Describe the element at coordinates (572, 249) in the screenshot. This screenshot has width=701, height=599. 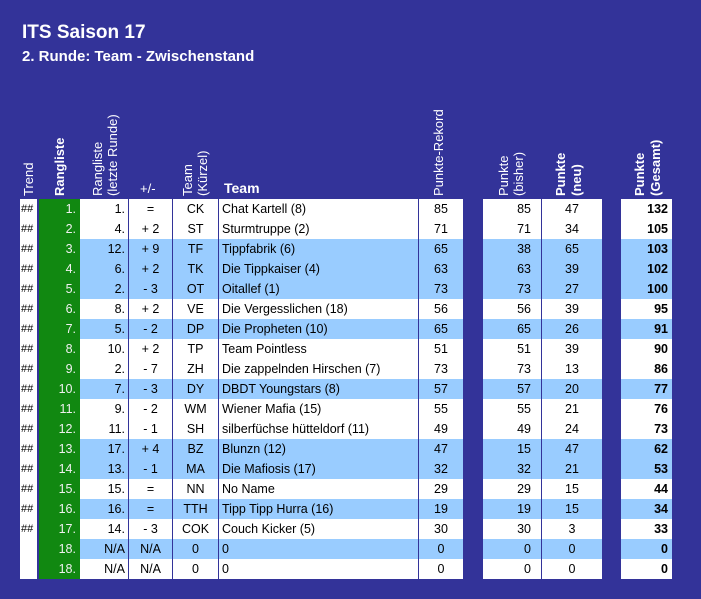
I see `punkte-neu-cell: 65` at that location.